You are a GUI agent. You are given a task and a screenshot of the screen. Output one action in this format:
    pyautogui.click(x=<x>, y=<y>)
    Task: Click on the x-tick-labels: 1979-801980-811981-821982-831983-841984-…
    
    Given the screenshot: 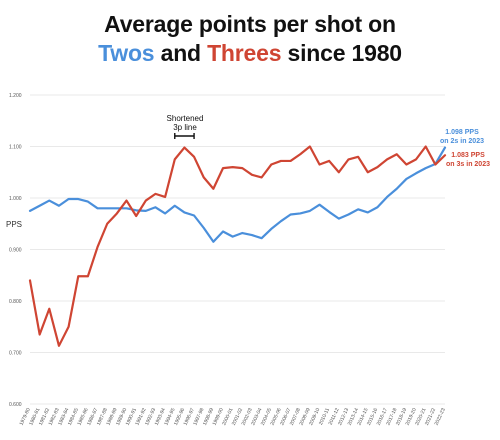 What is the action you would take?
    pyautogui.click(x=233, y=416)
    